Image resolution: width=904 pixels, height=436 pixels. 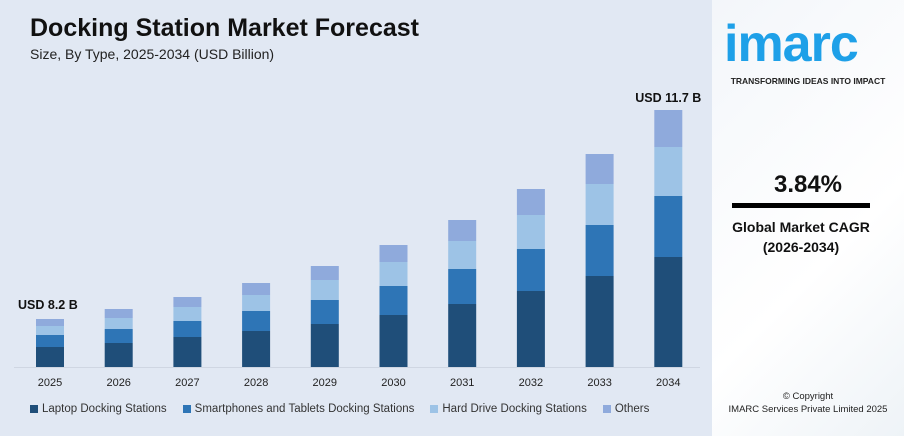 I want to click on x-tick-label: 2031, so click(x=462, y=383).